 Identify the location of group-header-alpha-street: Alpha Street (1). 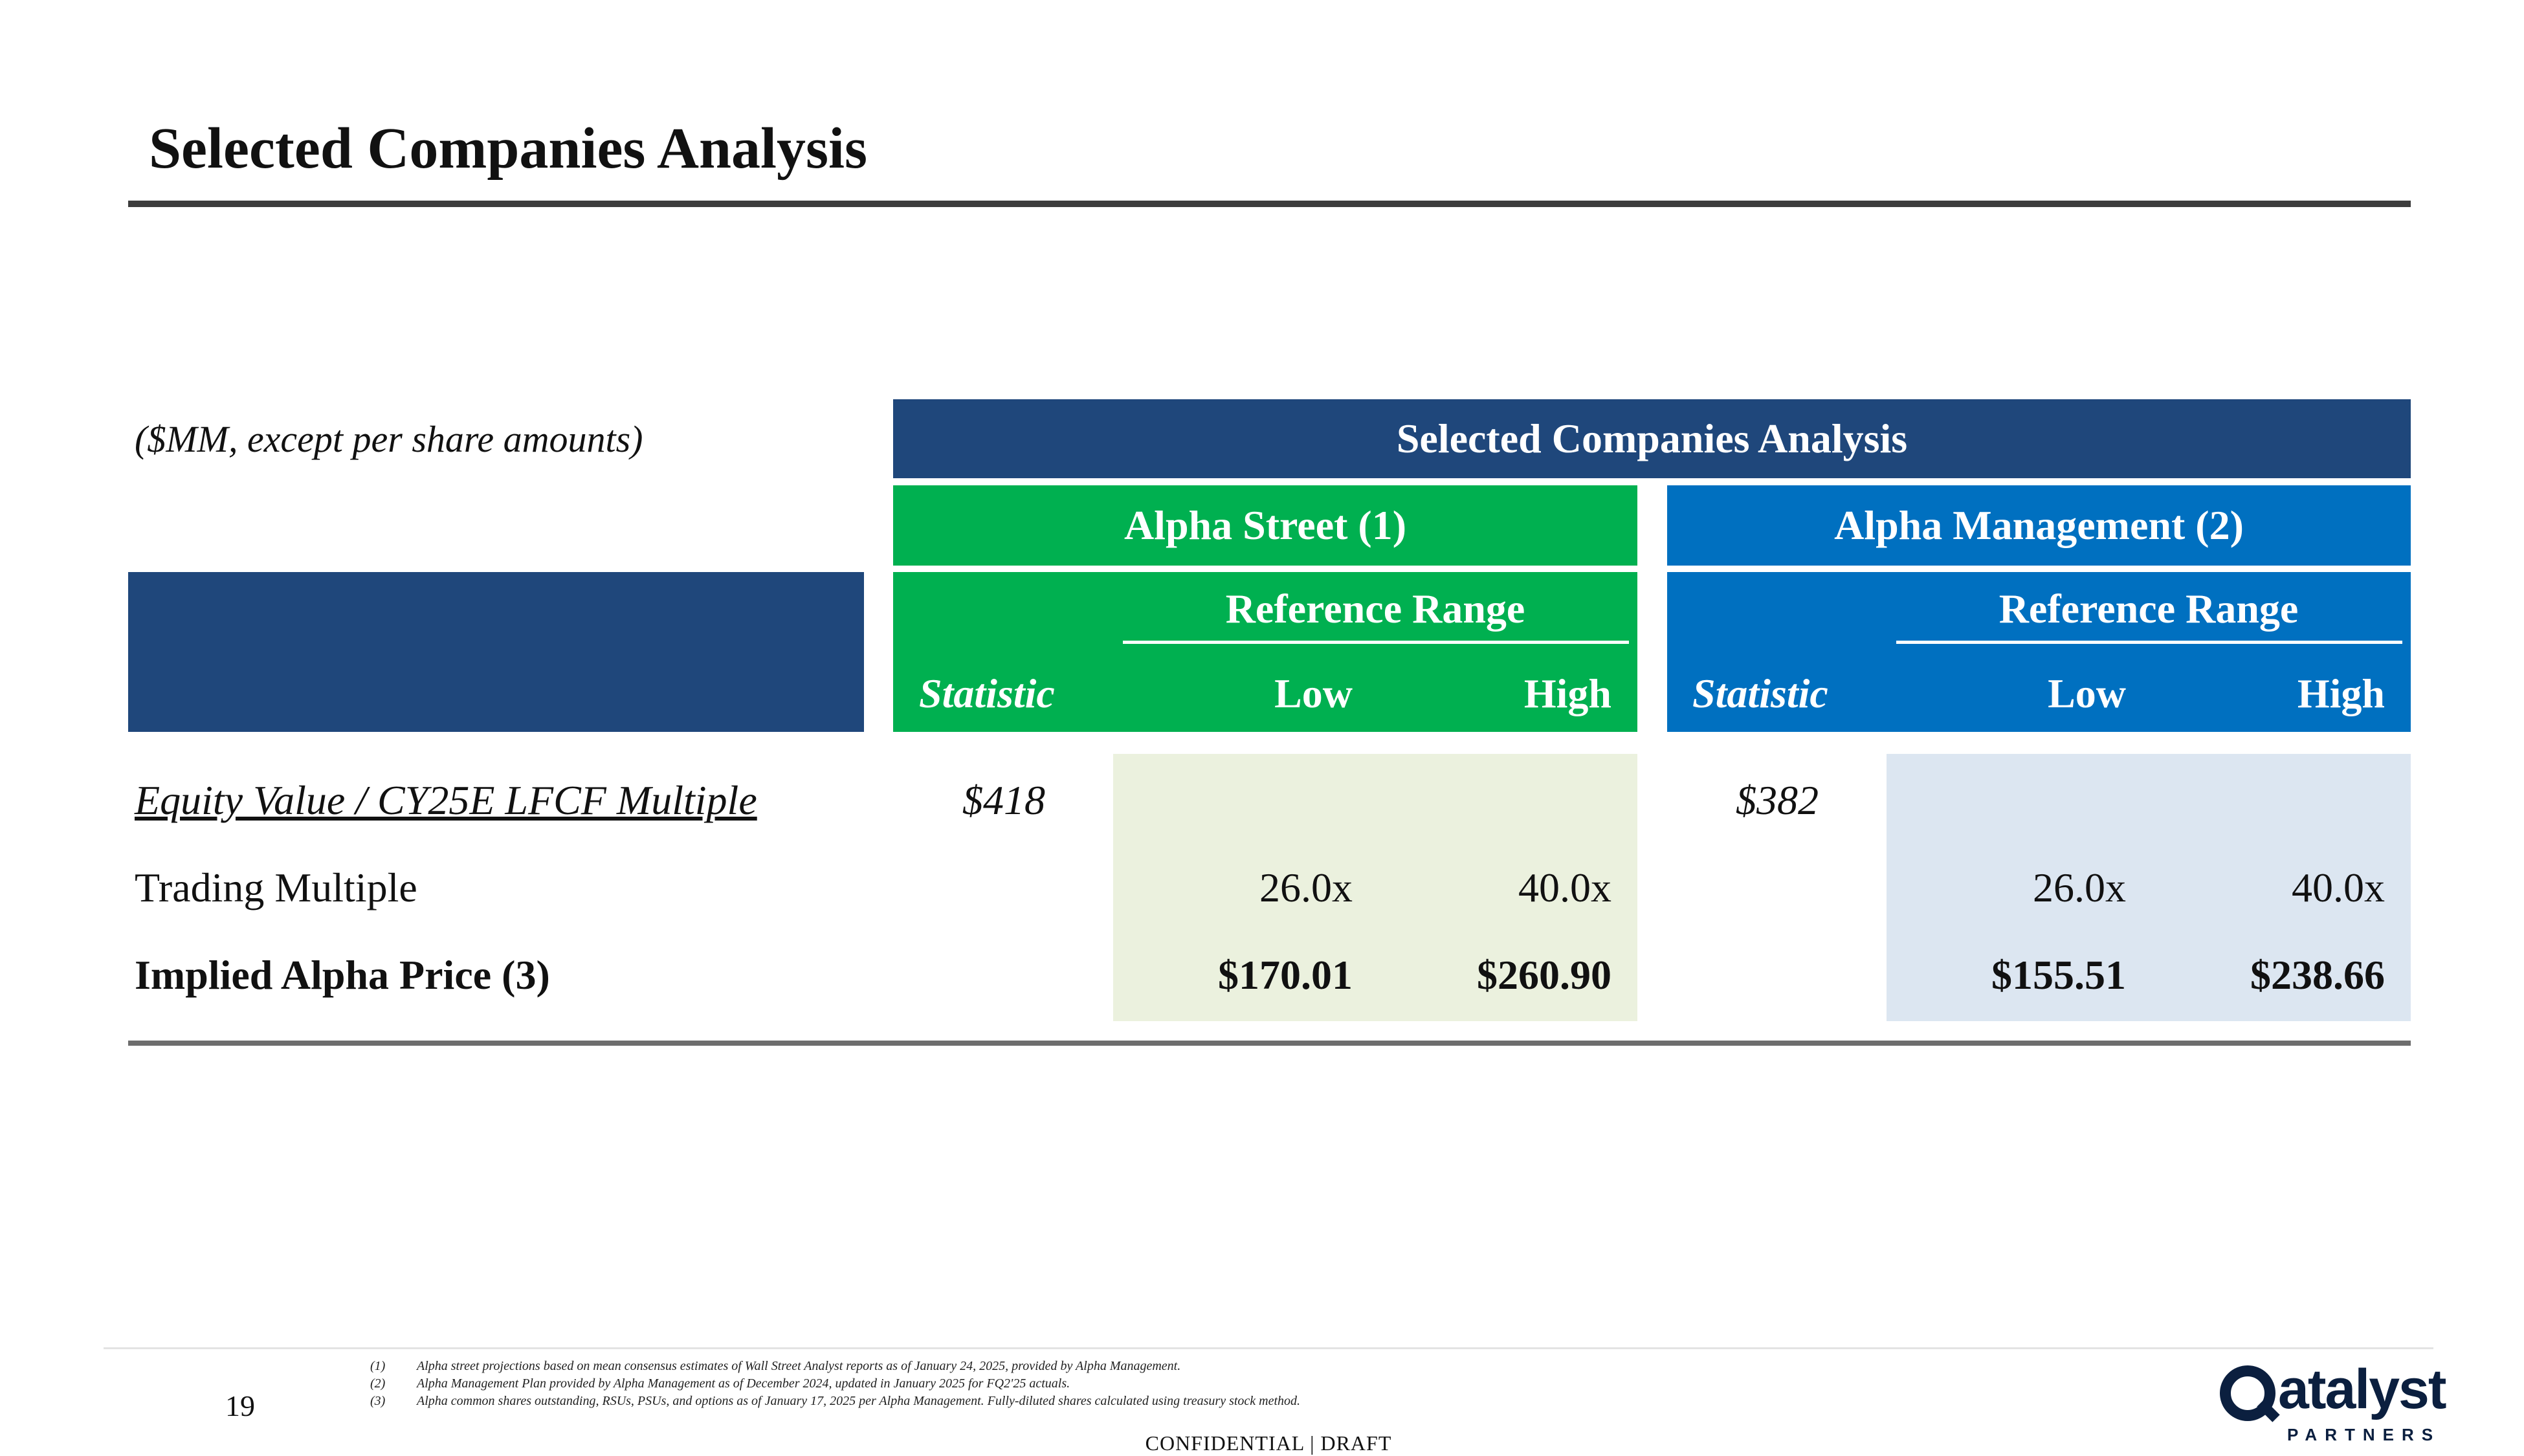
(1265, 525).